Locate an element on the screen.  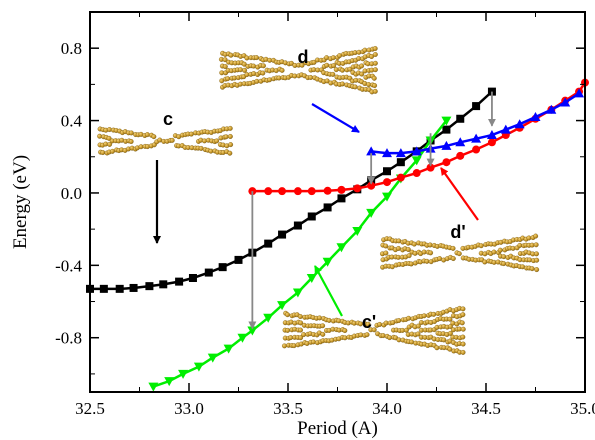
annotation-label: c' is located at coordinates (369, 322).